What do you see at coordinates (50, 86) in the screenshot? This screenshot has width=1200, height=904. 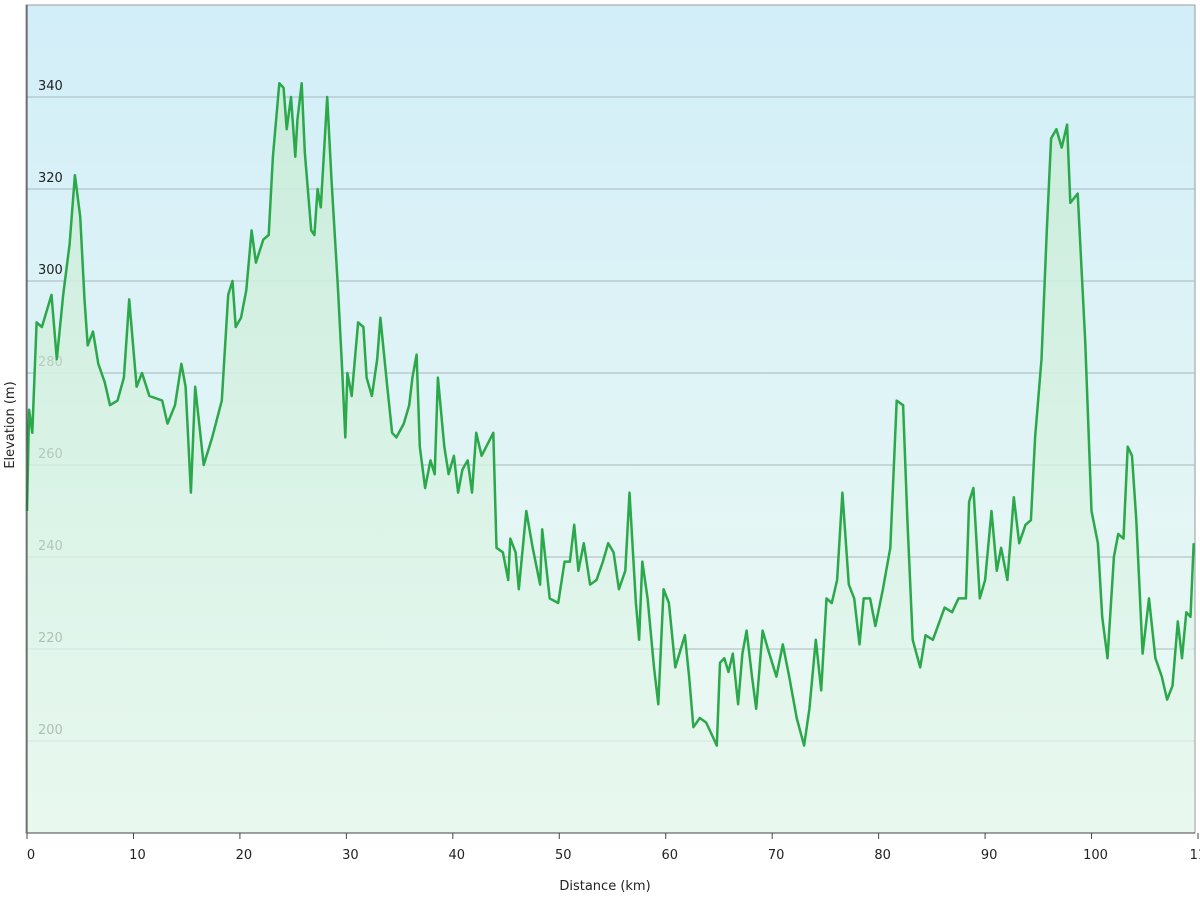 I see `y-tick-label: 340` at bounding box center [50, 86].